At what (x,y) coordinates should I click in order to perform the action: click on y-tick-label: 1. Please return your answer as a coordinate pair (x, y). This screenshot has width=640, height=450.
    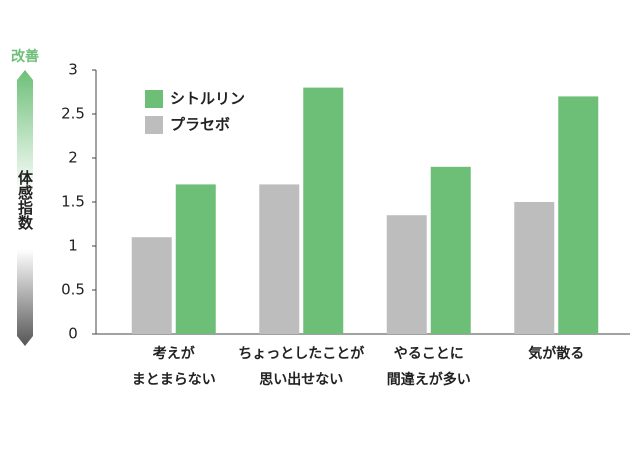
    Looking at the image, I should click on (73, 246).